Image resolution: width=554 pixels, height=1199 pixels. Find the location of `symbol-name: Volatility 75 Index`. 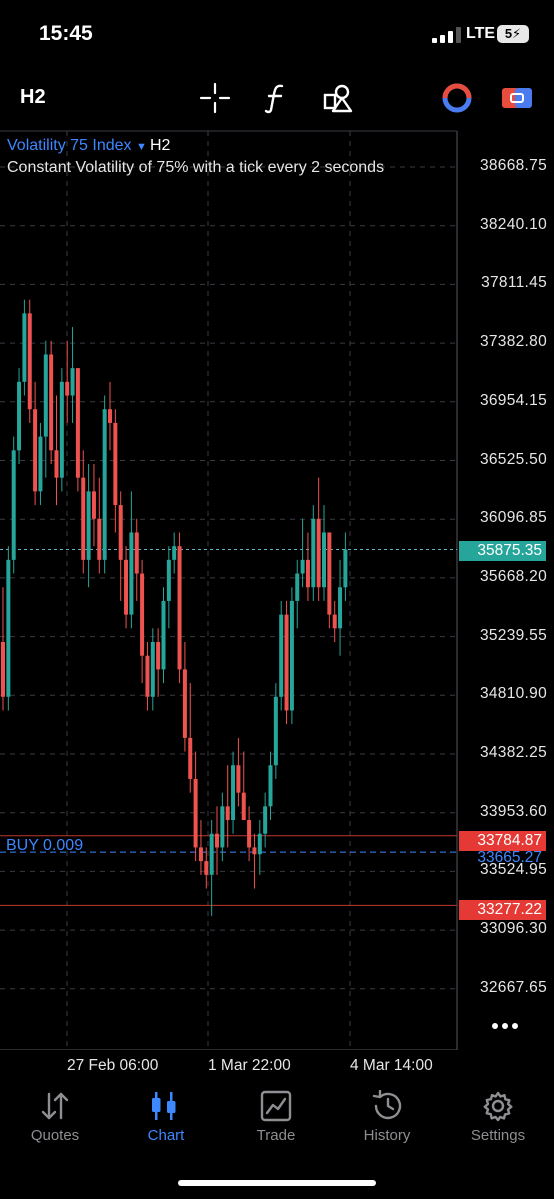

symbol-name: Volatility 75 Index is located at coordinates (69, 145).